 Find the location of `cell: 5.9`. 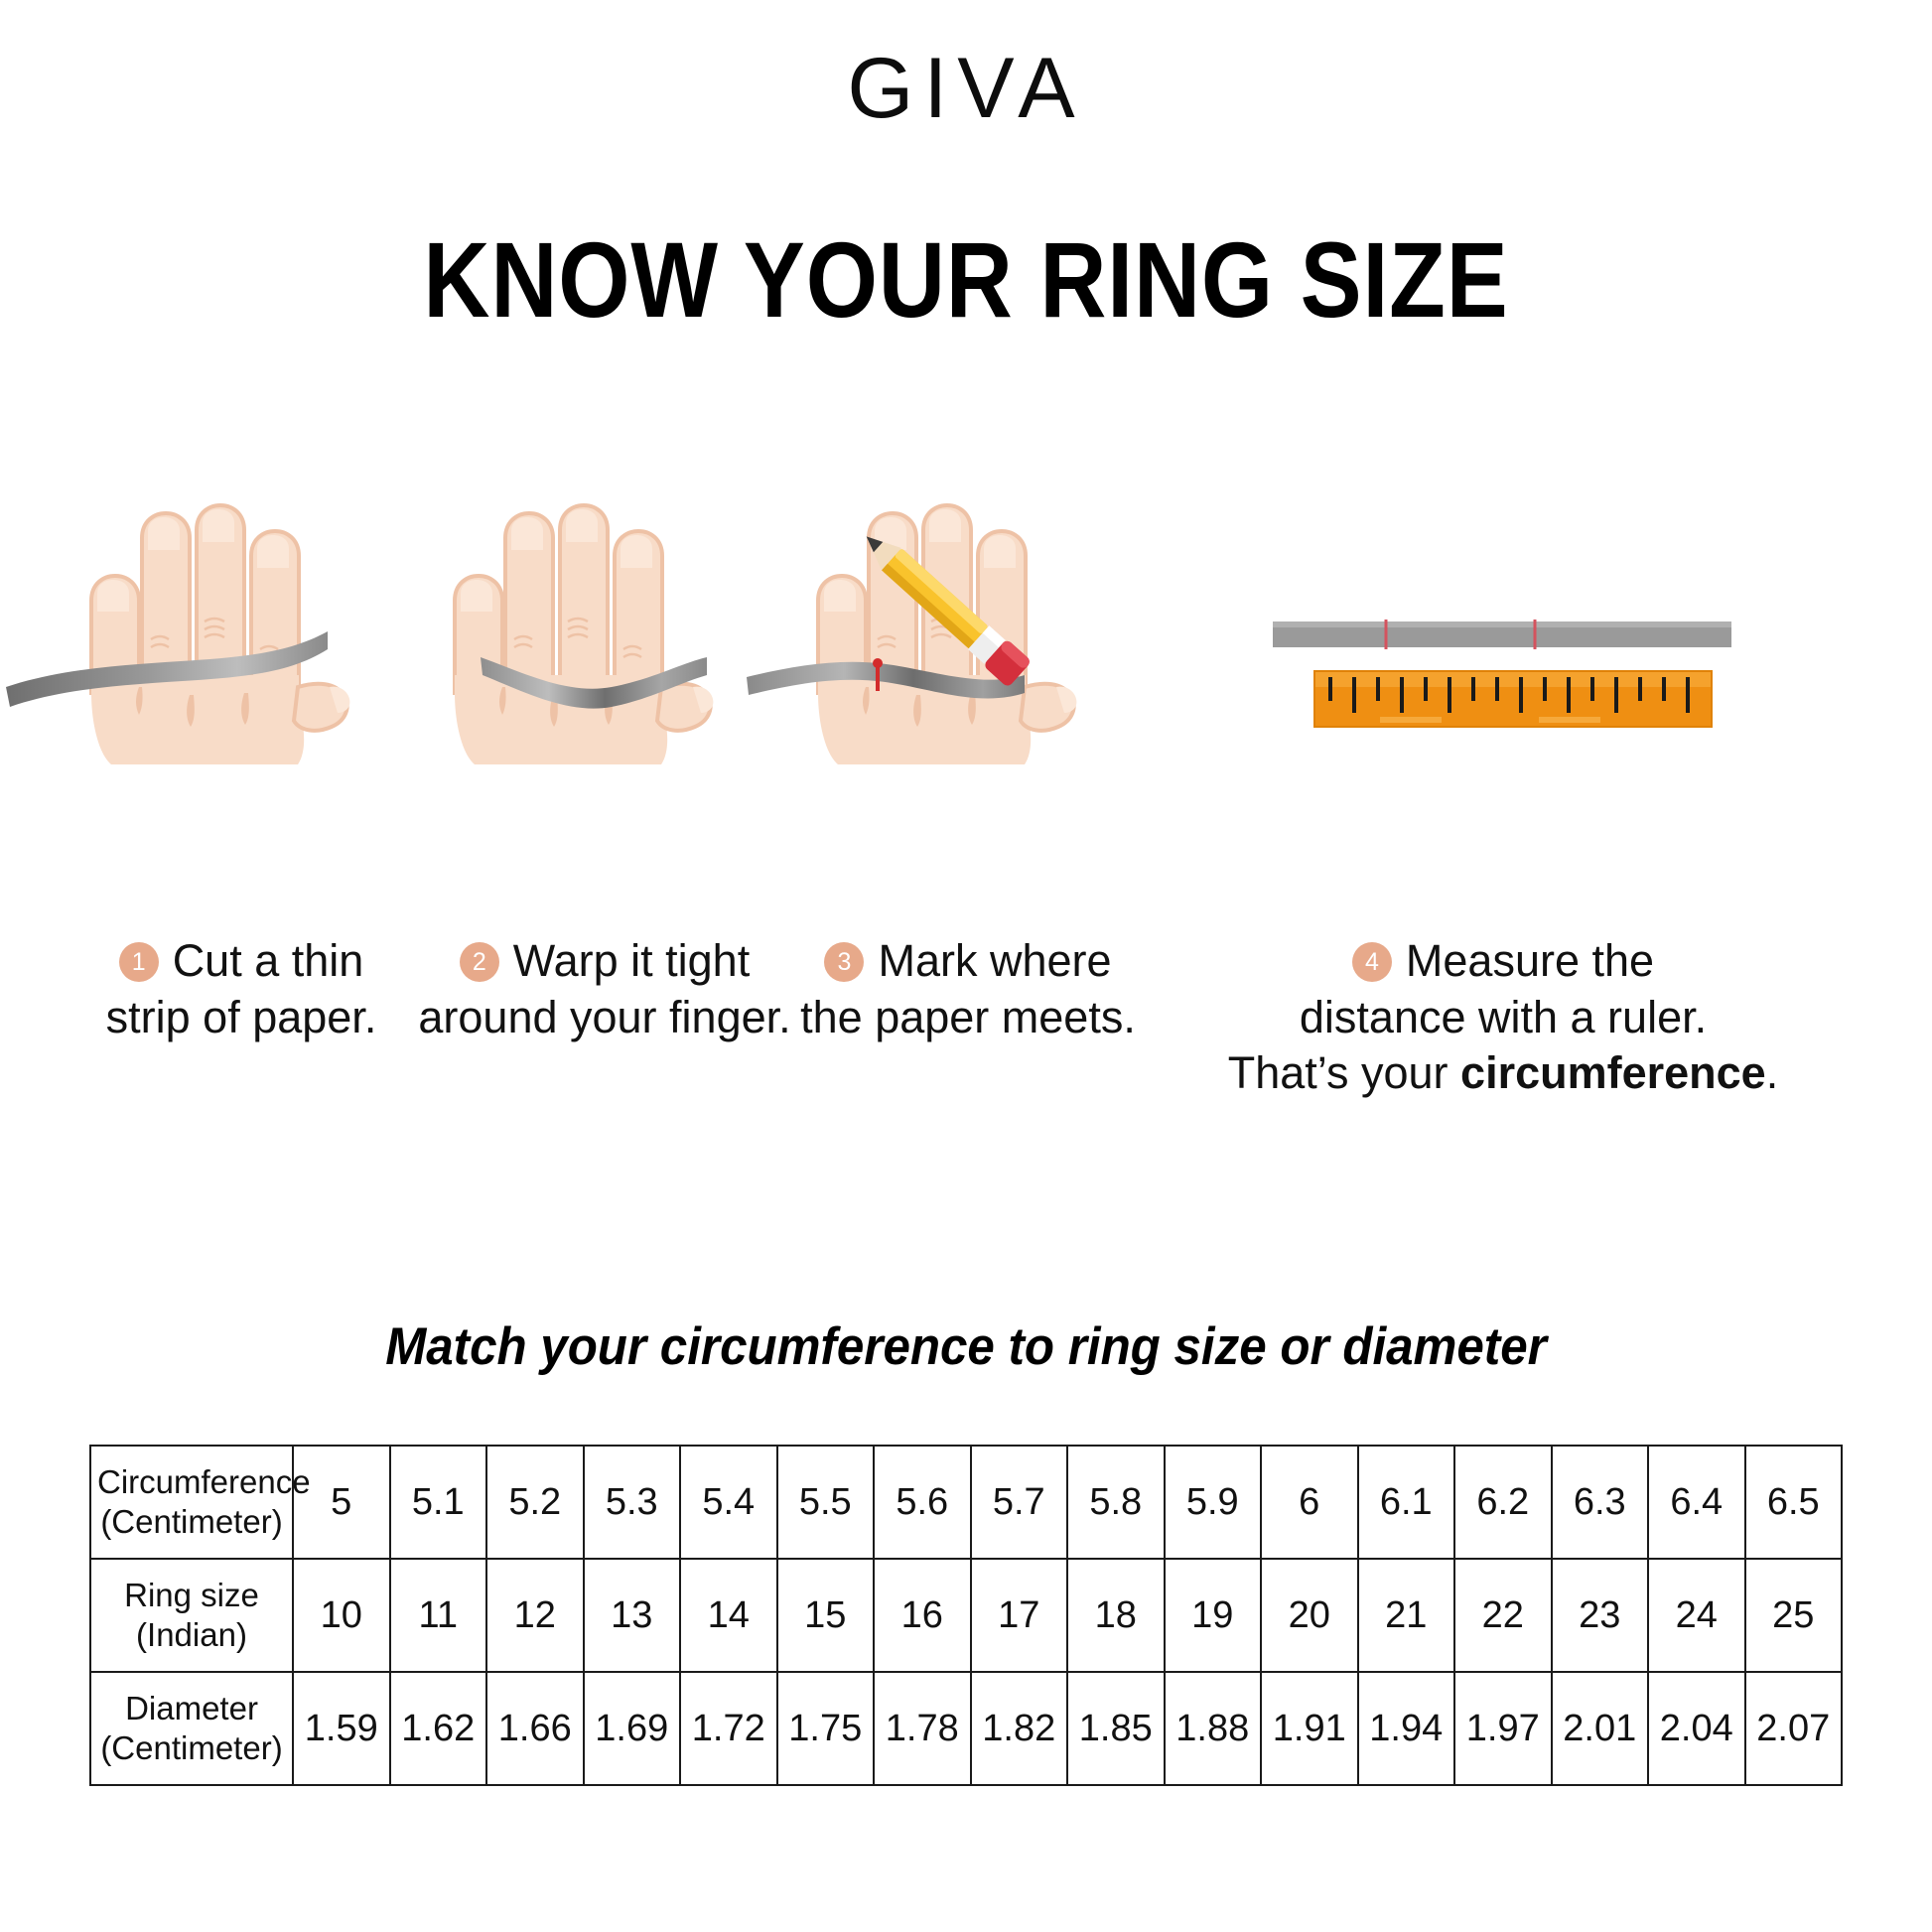

cell: 5.9 is located at coordinates (1212, 1502).